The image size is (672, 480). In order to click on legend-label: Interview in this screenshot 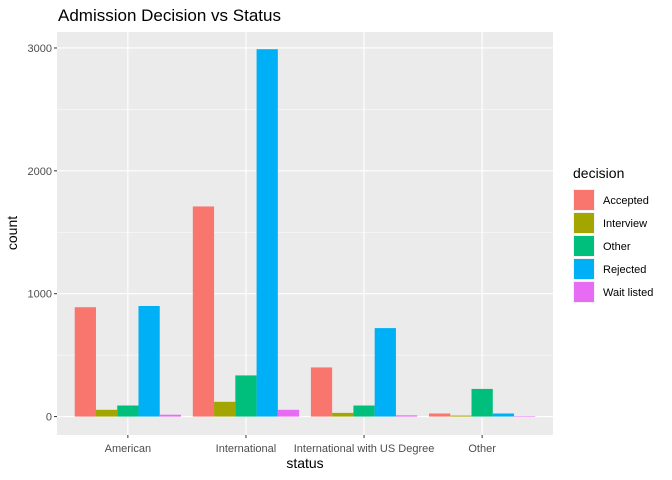, I will do `click(625, 224)`.